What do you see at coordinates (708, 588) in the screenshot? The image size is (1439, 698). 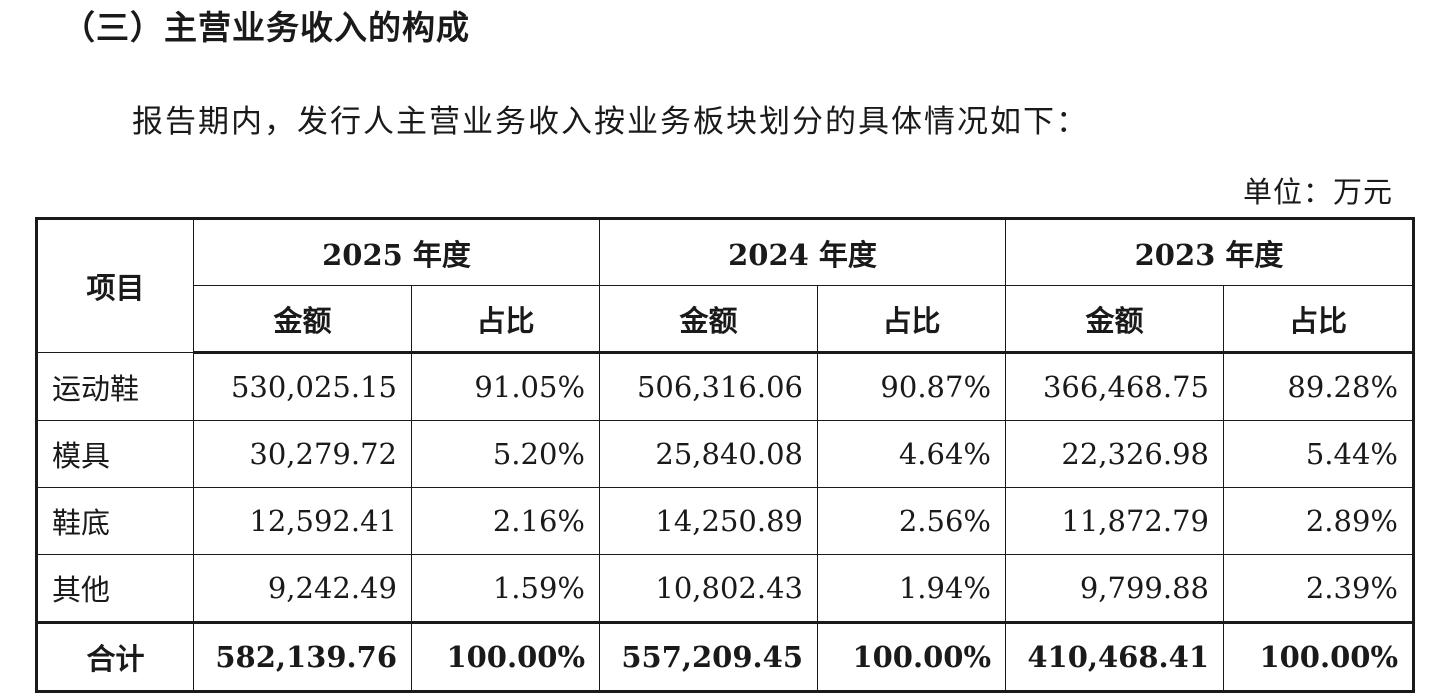 I see `amount-cell: 10,802.43` at bounding box center [708, 588].